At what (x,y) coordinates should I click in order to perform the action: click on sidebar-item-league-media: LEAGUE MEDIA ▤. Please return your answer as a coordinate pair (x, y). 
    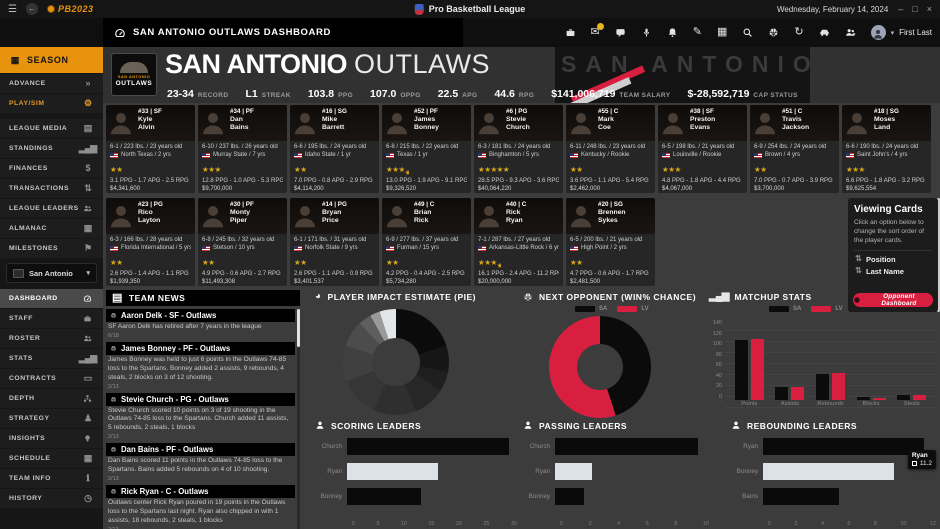
    Looking at the image, I should click on (51, 128).